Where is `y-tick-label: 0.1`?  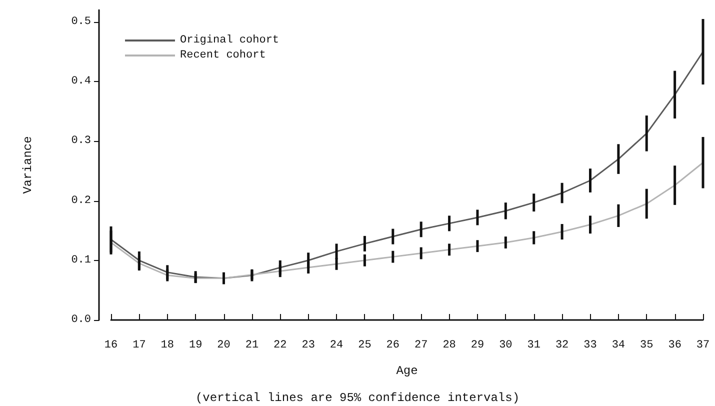
y-tick-label: 0.1 is located at coordinates (81, 260).